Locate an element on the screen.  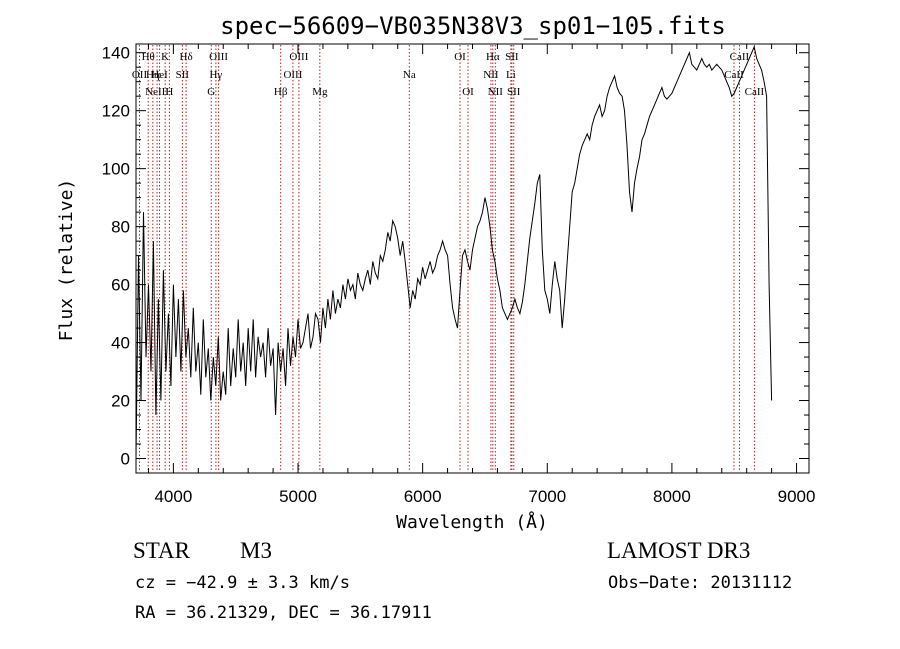
y-tick-label: 20 is located at coordinates (120, 401).